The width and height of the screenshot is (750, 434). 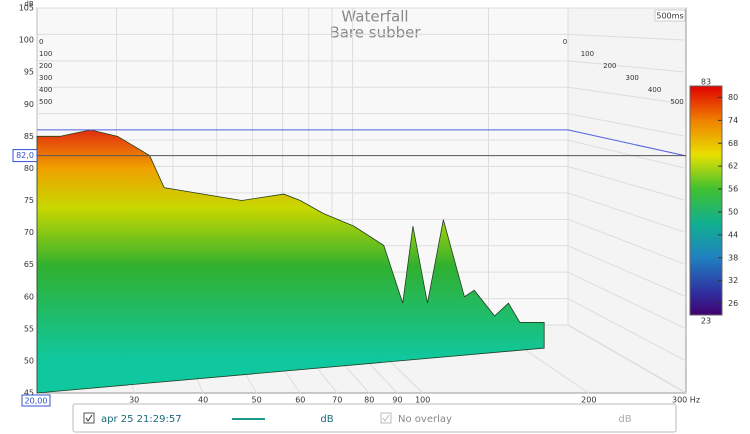 I want to click on y-tick-label: 90, so click(x=29, y=104).